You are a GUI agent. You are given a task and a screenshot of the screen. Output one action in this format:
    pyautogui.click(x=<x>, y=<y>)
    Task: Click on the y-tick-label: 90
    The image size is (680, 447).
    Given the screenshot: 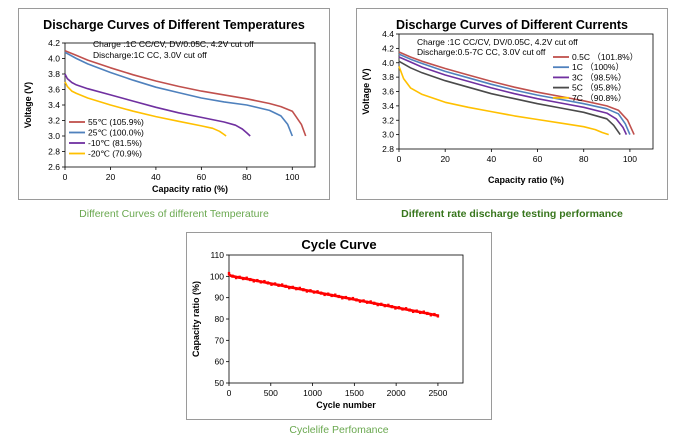 What is the action you would take?
    pyautogui.click(x=220, y=298)
    